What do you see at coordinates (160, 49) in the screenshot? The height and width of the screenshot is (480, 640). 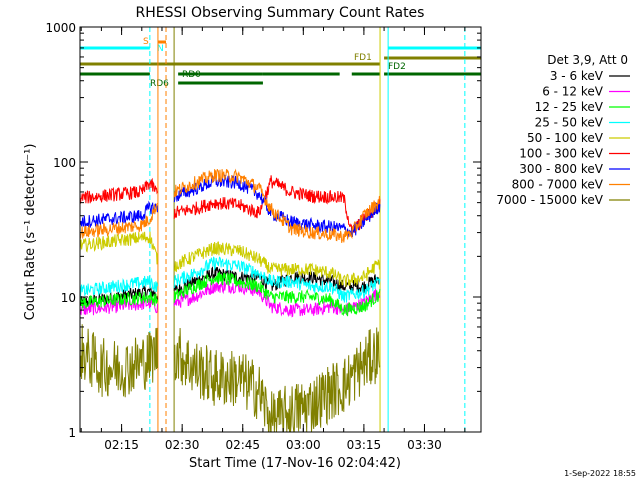 I see `state-label-n: N` at bounding box center [160, 49].